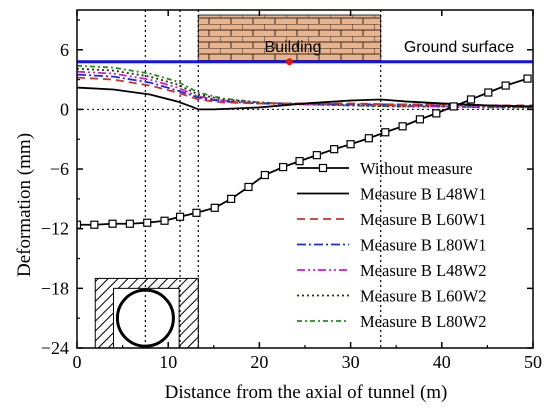 The height and width of the screenshot is (410, 550). What do you see at coordinates (24, 205) in the screenshot?
I see `y-axis-label: Deformation (mm)` at bounding box center [24, 205].